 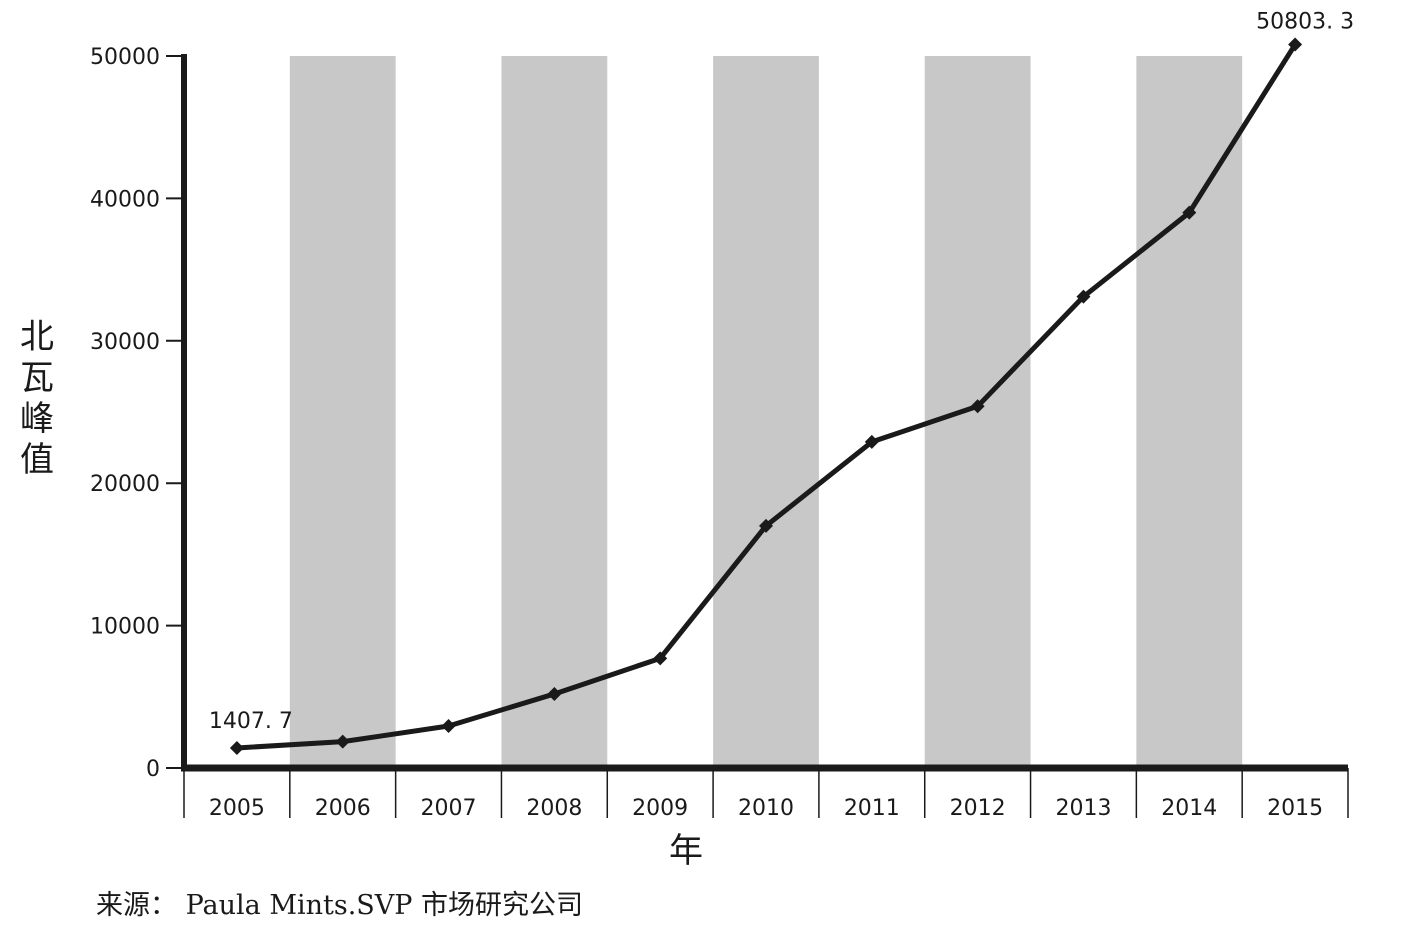 What do you see at coordinates (342, 412) in the screenshot?
I see `band-2006` at bounding box center [342, 412].